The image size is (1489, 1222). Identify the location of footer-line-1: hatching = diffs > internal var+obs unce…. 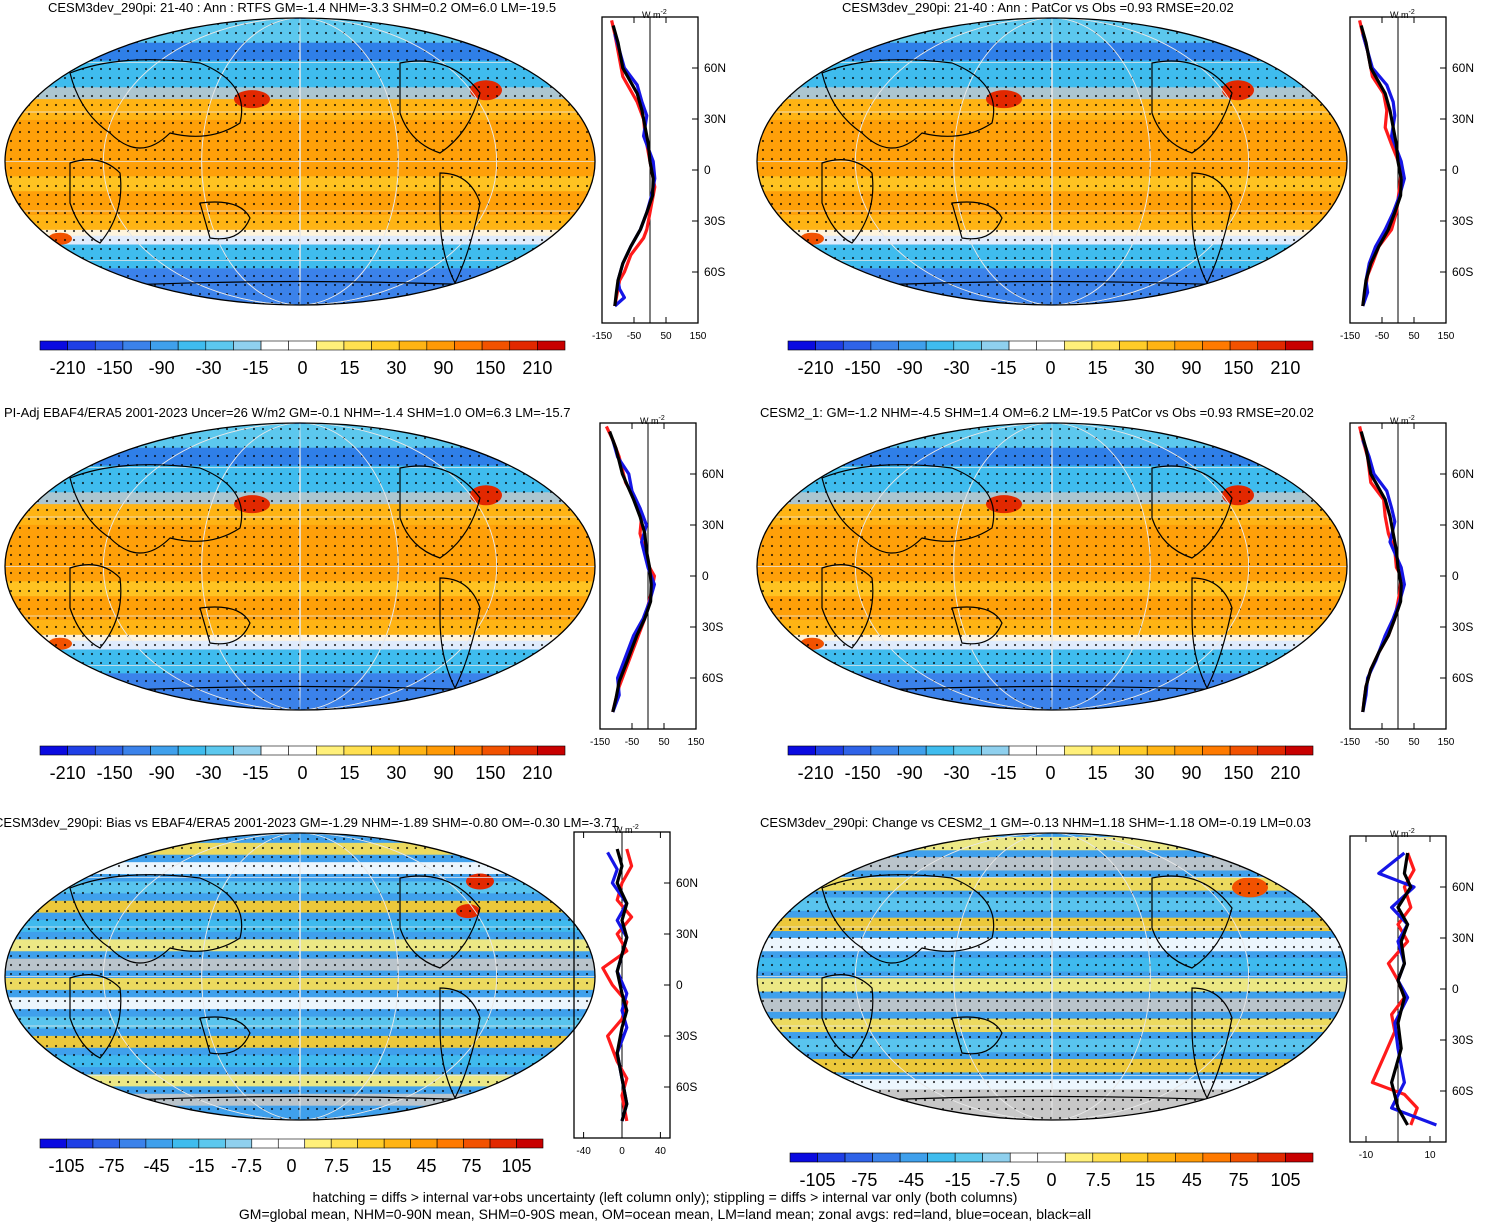
(665, 1197).